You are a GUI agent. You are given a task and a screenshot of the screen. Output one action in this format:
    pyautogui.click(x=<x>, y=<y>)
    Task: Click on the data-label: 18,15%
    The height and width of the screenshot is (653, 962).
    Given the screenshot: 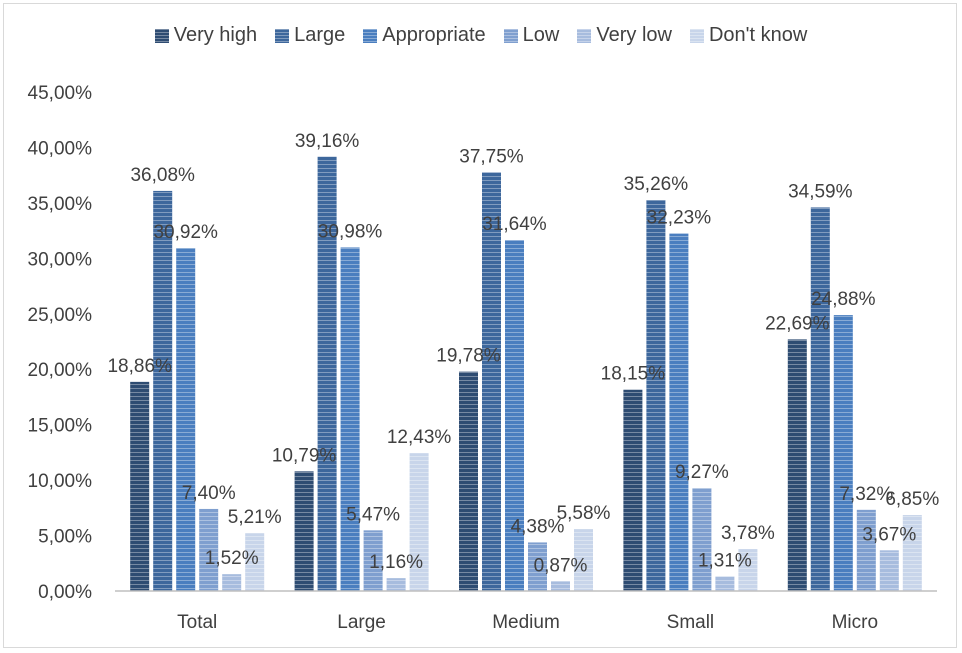 What is the action you would take?
    pyautogui.click(x=633, y=374)
    